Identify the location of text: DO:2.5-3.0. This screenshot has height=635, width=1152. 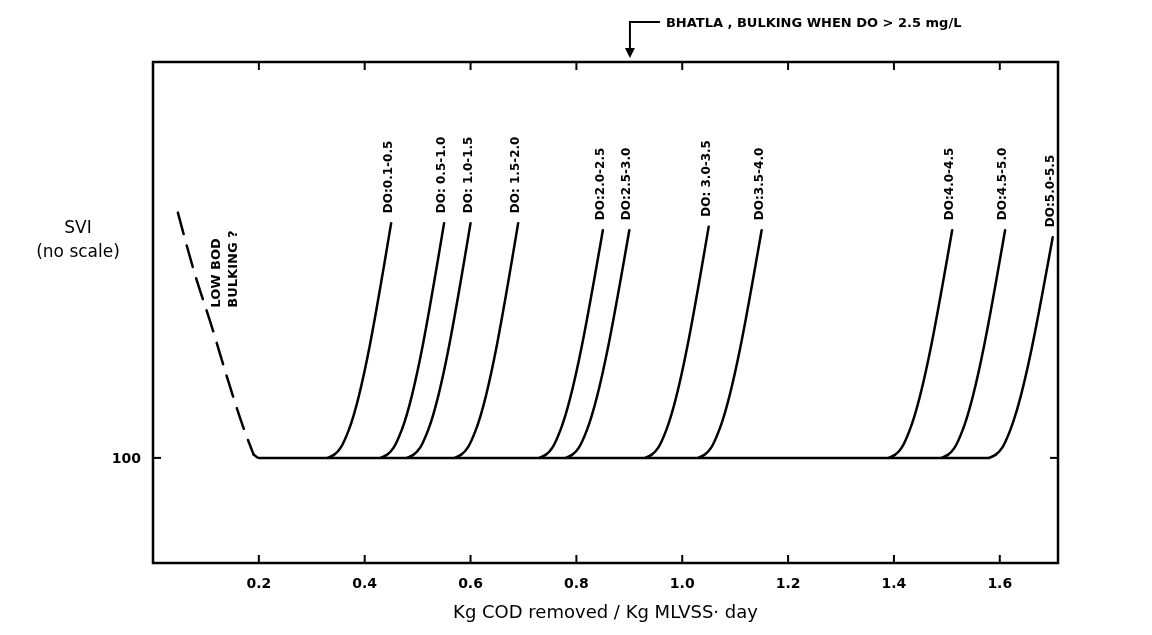
(626, 184).